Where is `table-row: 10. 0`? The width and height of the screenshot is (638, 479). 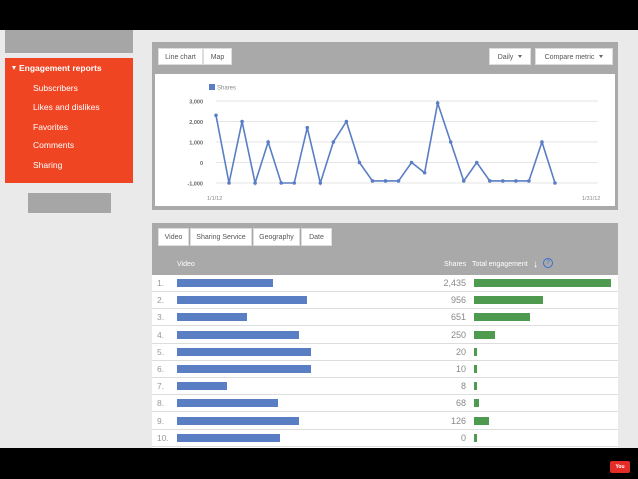
table-row: 10. 0 is located at coordinates (385, 438).